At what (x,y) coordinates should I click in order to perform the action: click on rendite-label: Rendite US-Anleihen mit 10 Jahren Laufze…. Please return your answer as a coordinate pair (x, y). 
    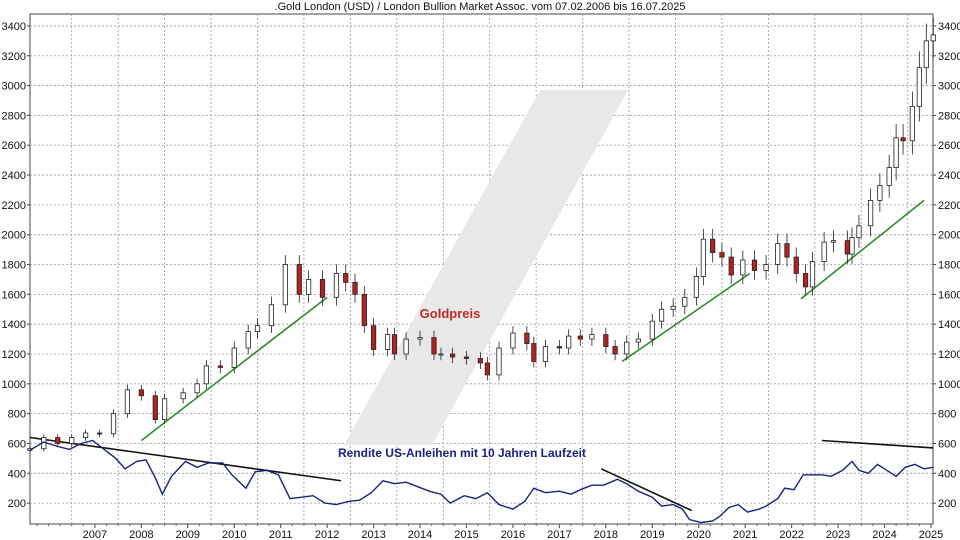
    Looking at the image, I should click on (462, 453).